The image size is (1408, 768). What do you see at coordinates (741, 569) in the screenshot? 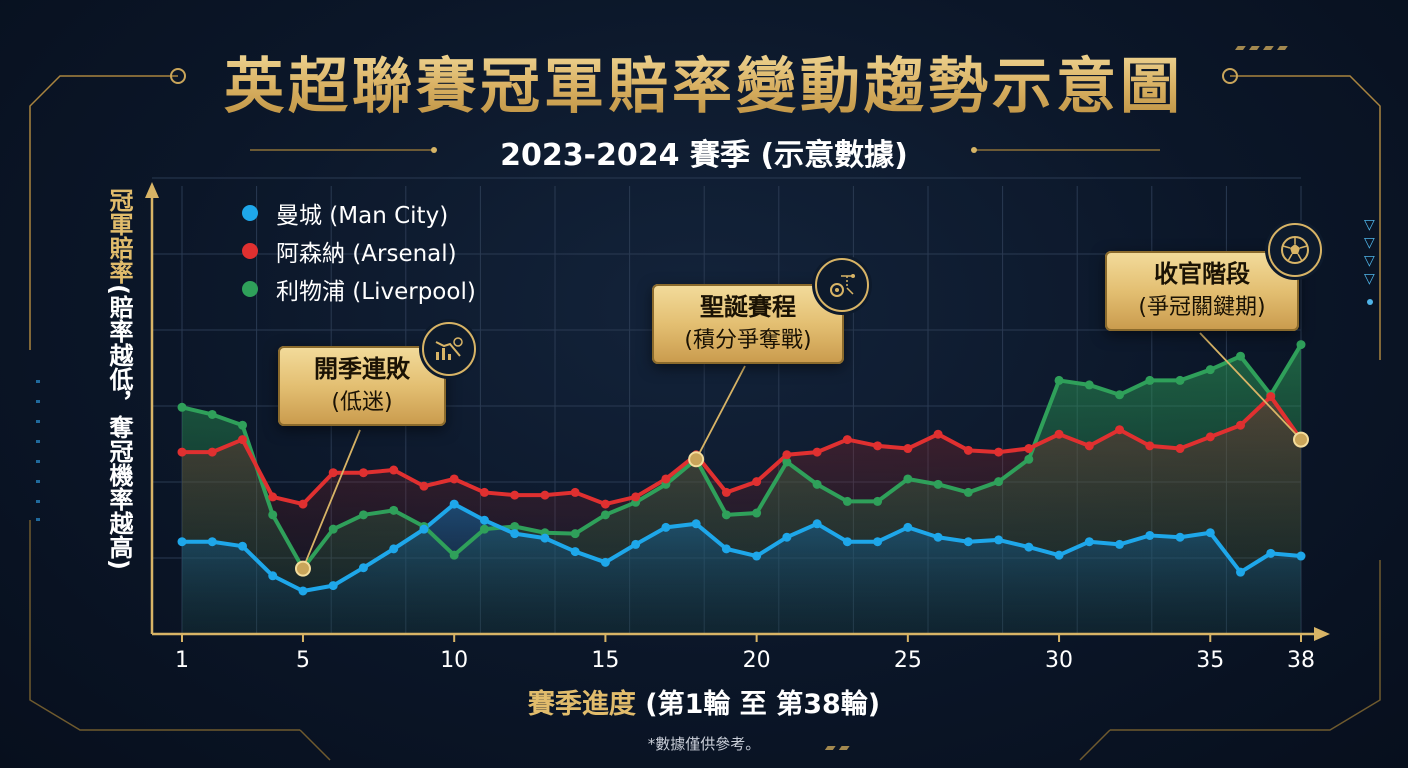
I see `area-man-city` at bounding box center [741, 569].